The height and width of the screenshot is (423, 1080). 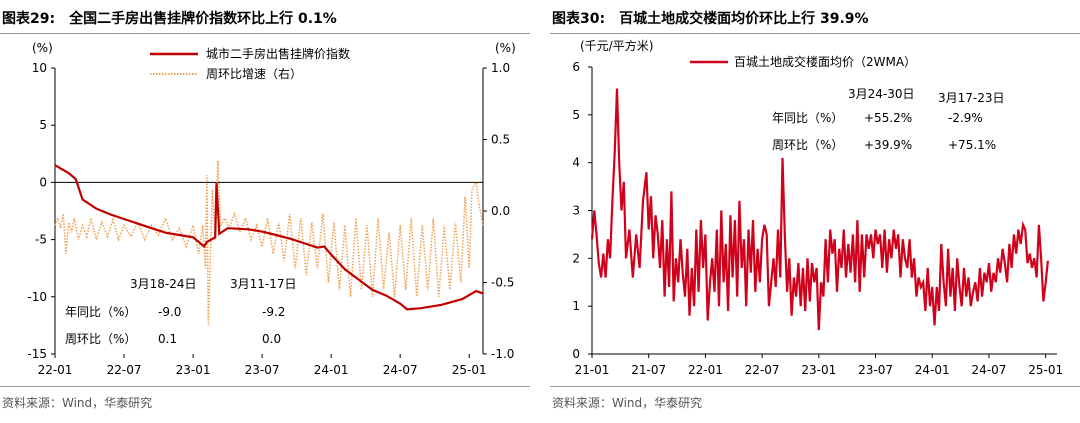 What do you see at coordinates (502, 283) in the screenshot?
I see `right-axis-tick-label: -0.5` at bounding box center [502, 283].